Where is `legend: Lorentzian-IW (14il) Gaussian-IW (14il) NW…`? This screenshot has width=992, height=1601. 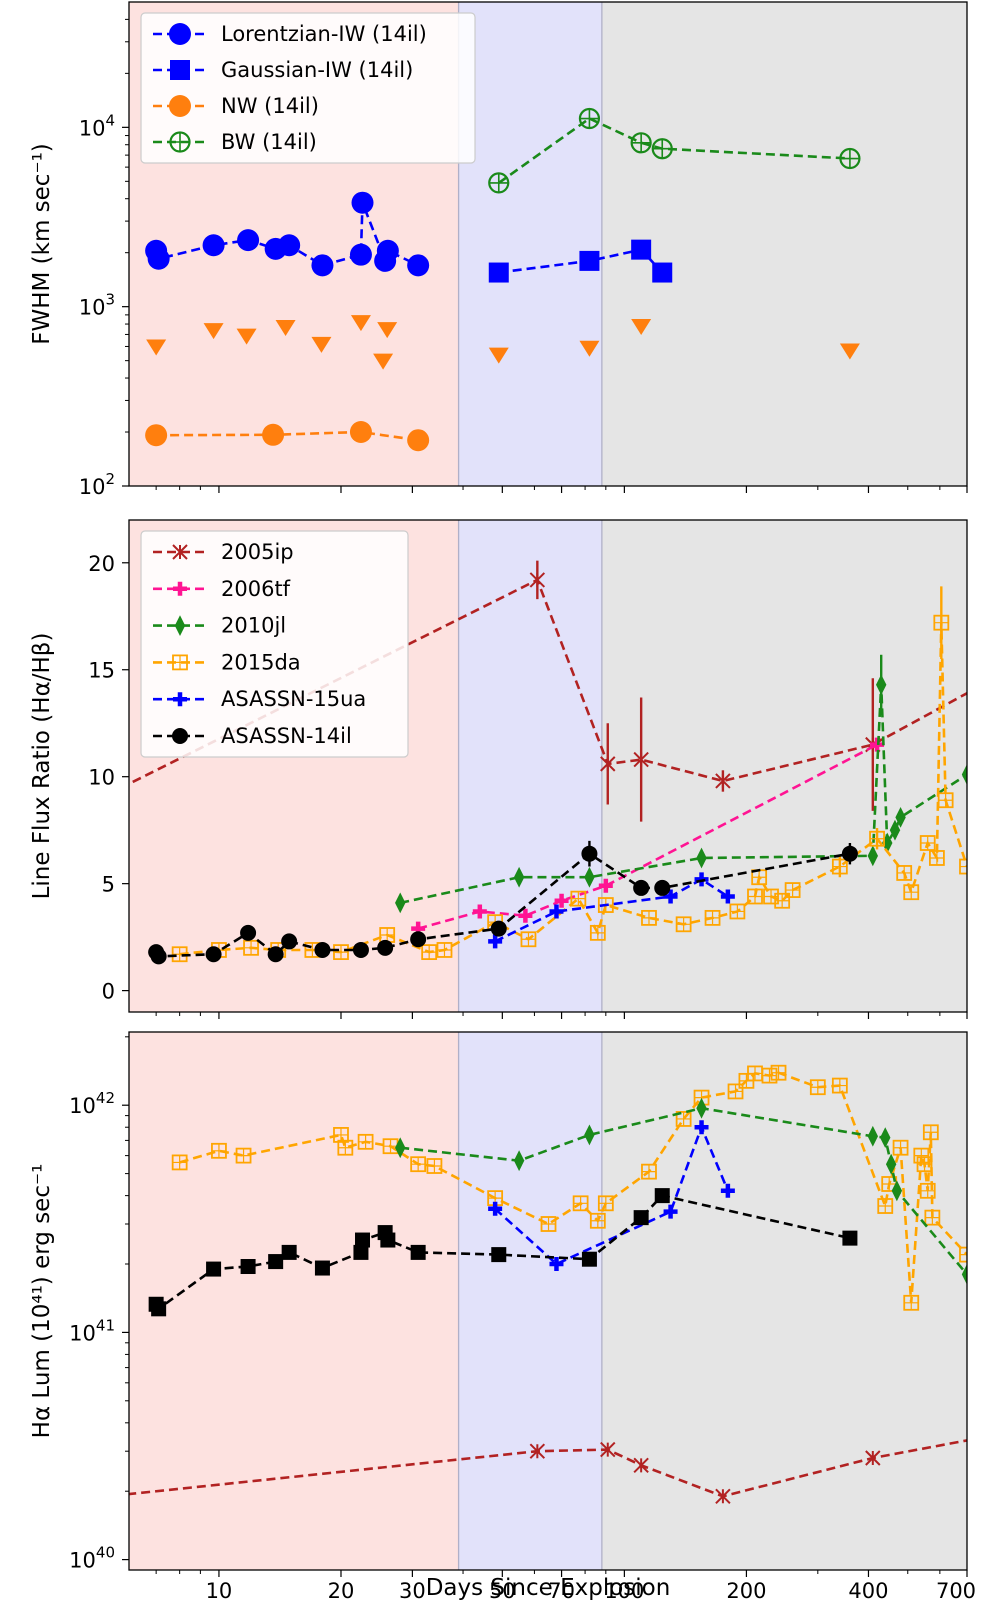
legend: Lorentzian-IW (14il) Gaussian-IW (14il) NW… is located at coordinates (308, 88).